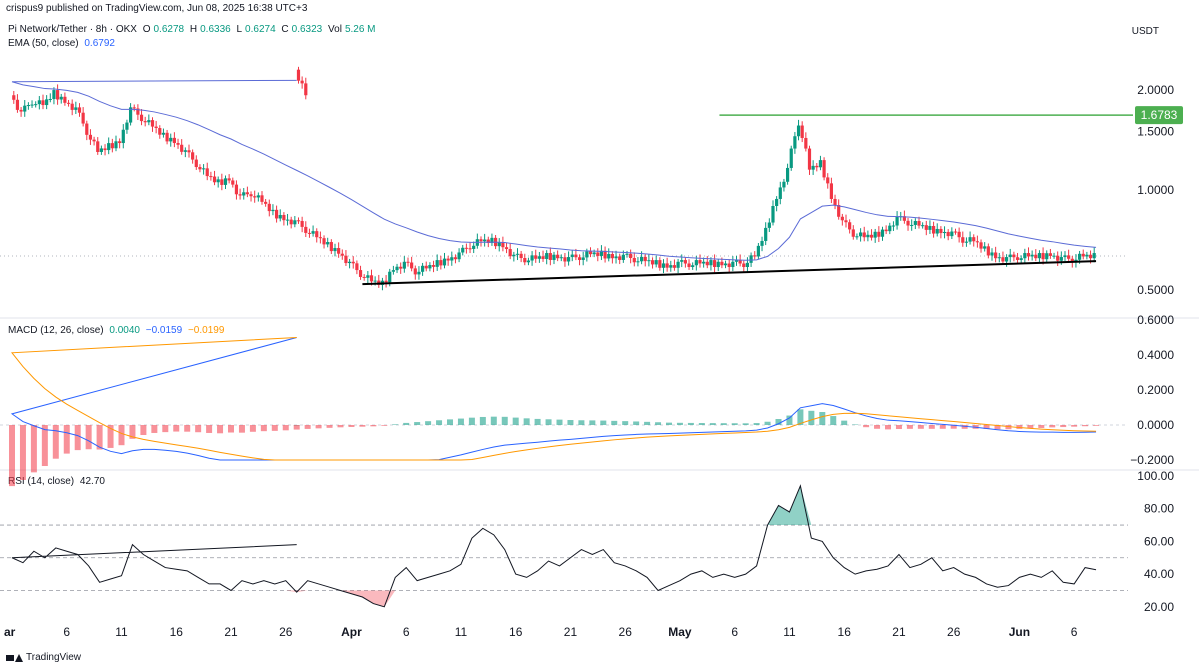 This screenshot has height=667, width=1199. I want to click on footer: TradingView, so click(43, 657).